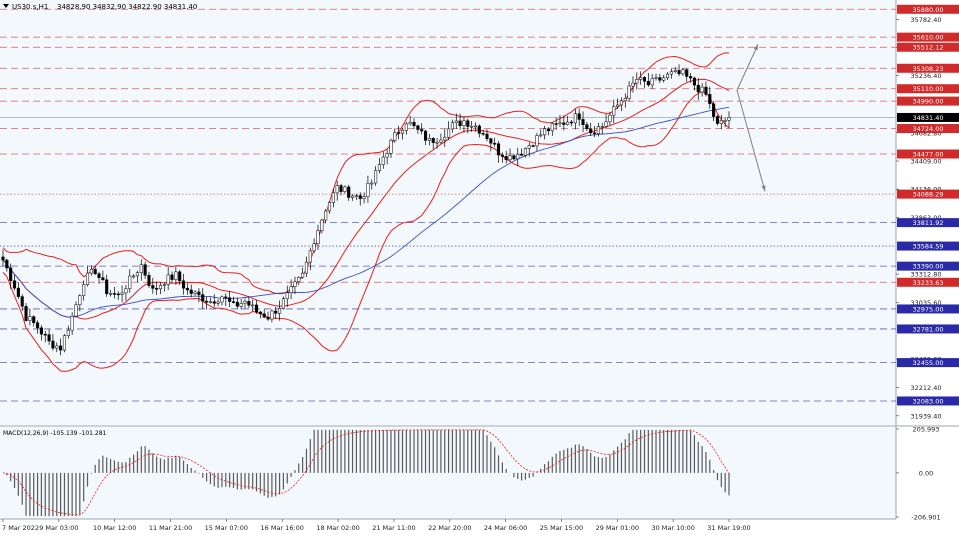 This screenshot has height=535, width=959. I want to click on level-price-tag: 33233.63, so click(927, 283).